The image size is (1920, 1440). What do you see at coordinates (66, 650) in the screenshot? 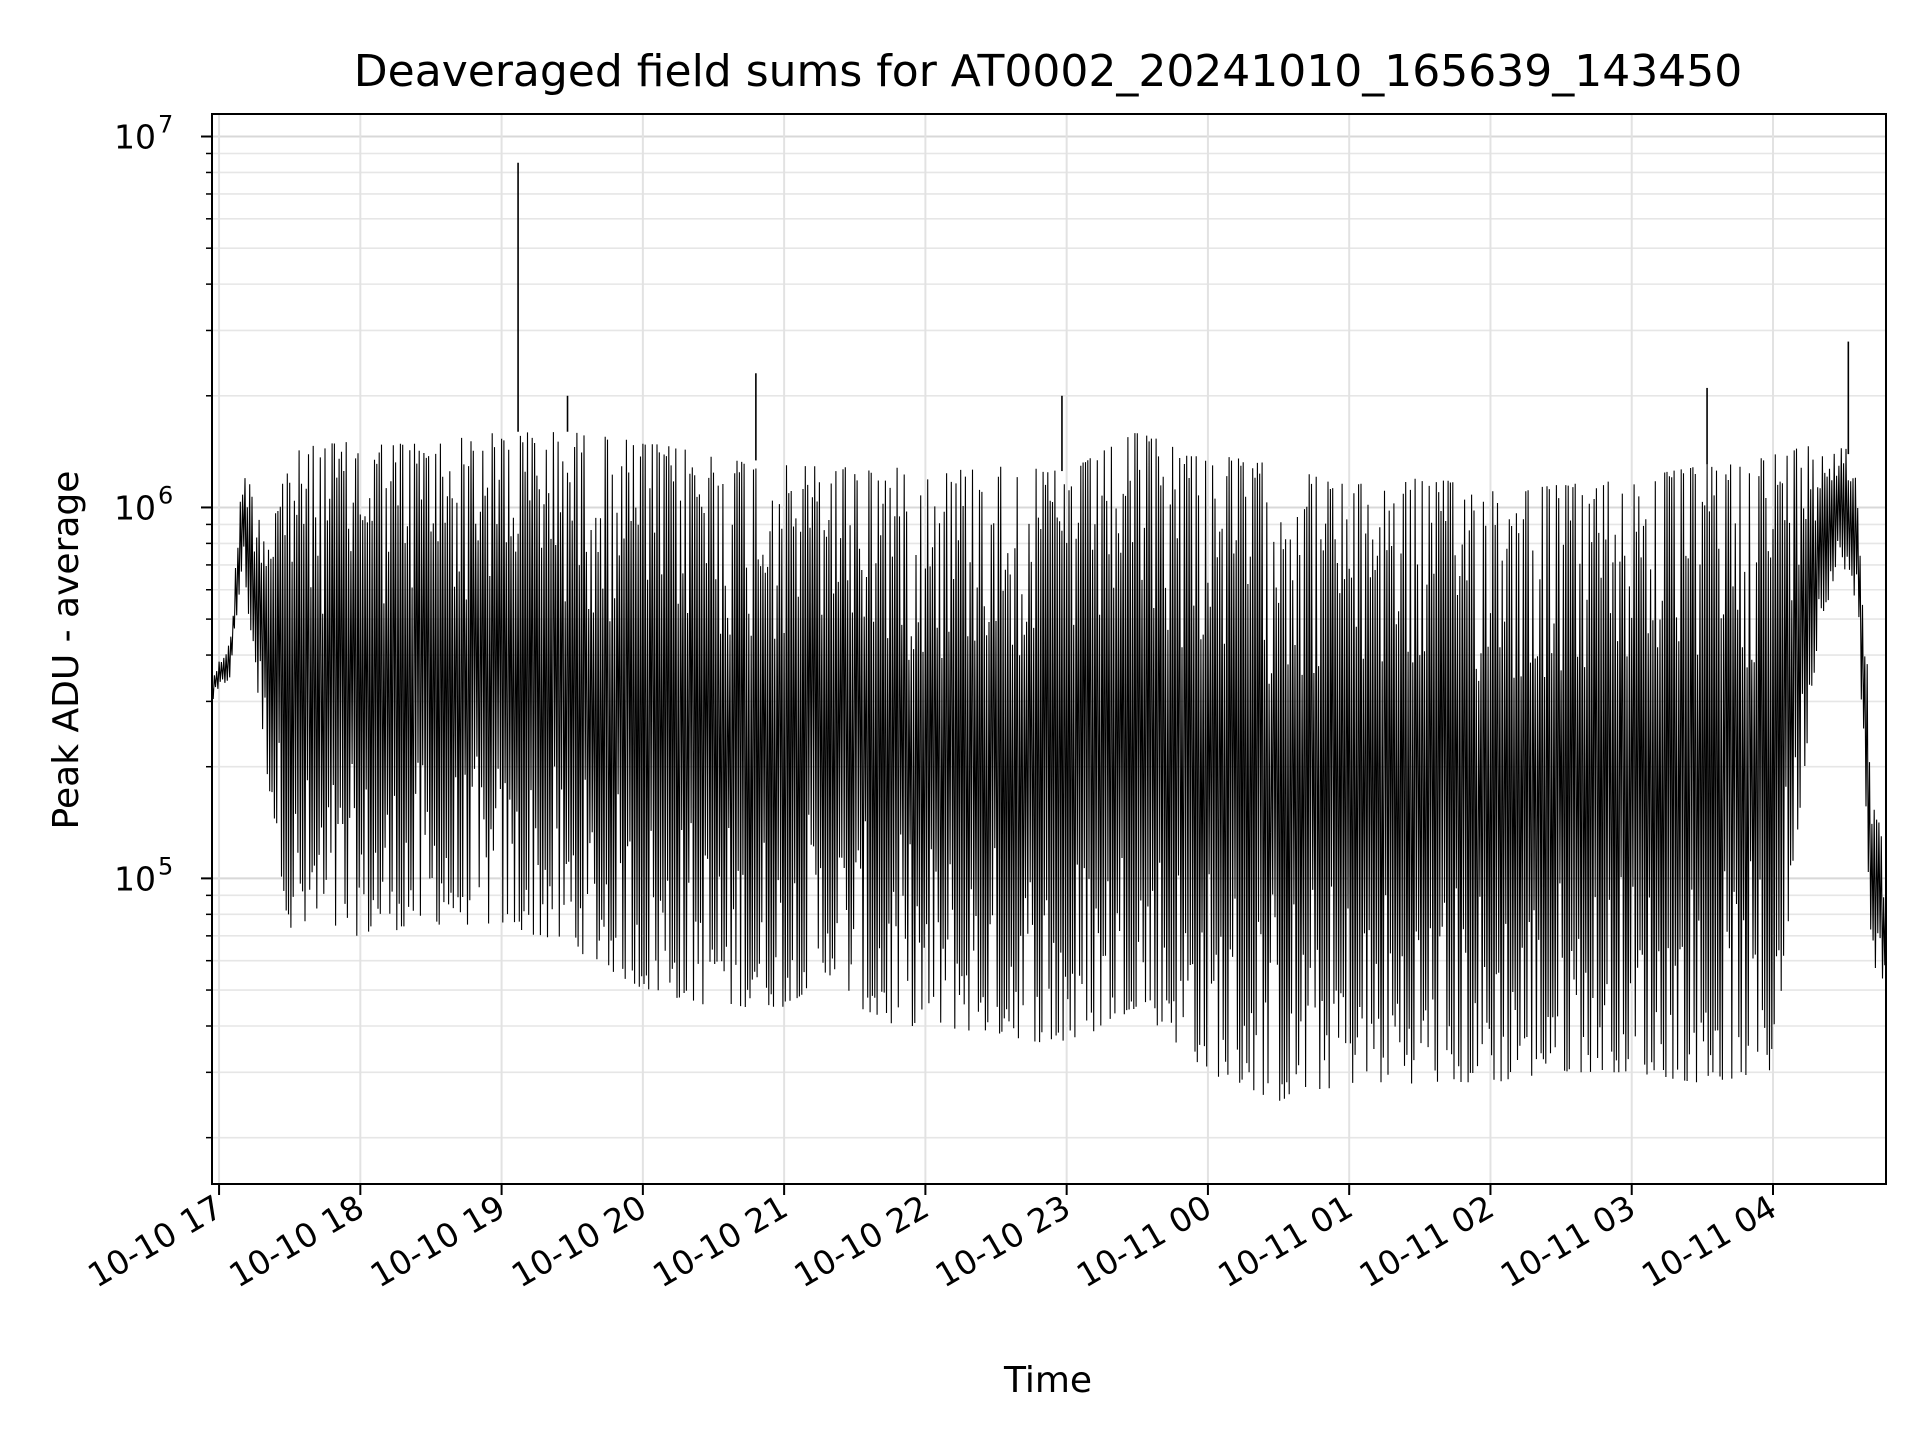
I see `y-axis-label: Peak ADU - average` at bounding box center [66, 650].